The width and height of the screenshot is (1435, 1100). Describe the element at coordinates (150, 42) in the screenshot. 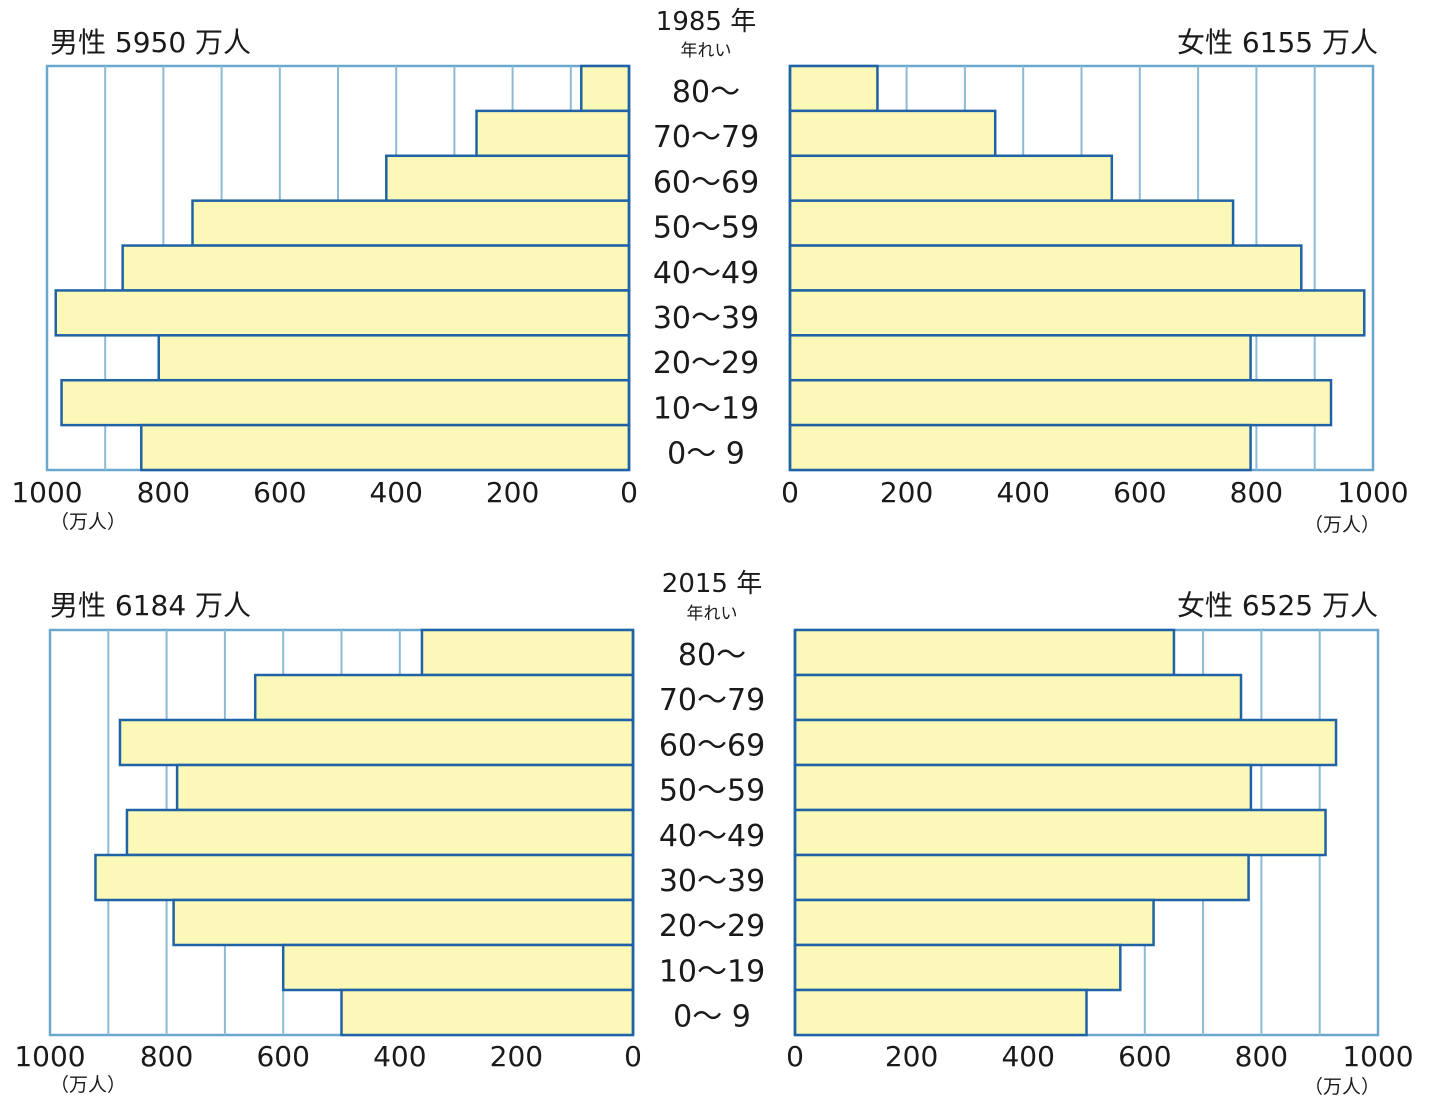

I see `series-title: 男性 5950 万人` at that location.